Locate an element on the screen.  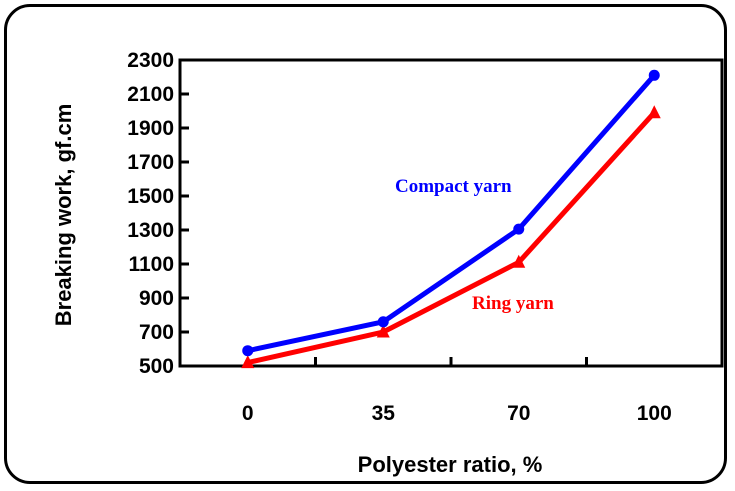
y-tick-label: 700 is located at coordinates (156, 332).